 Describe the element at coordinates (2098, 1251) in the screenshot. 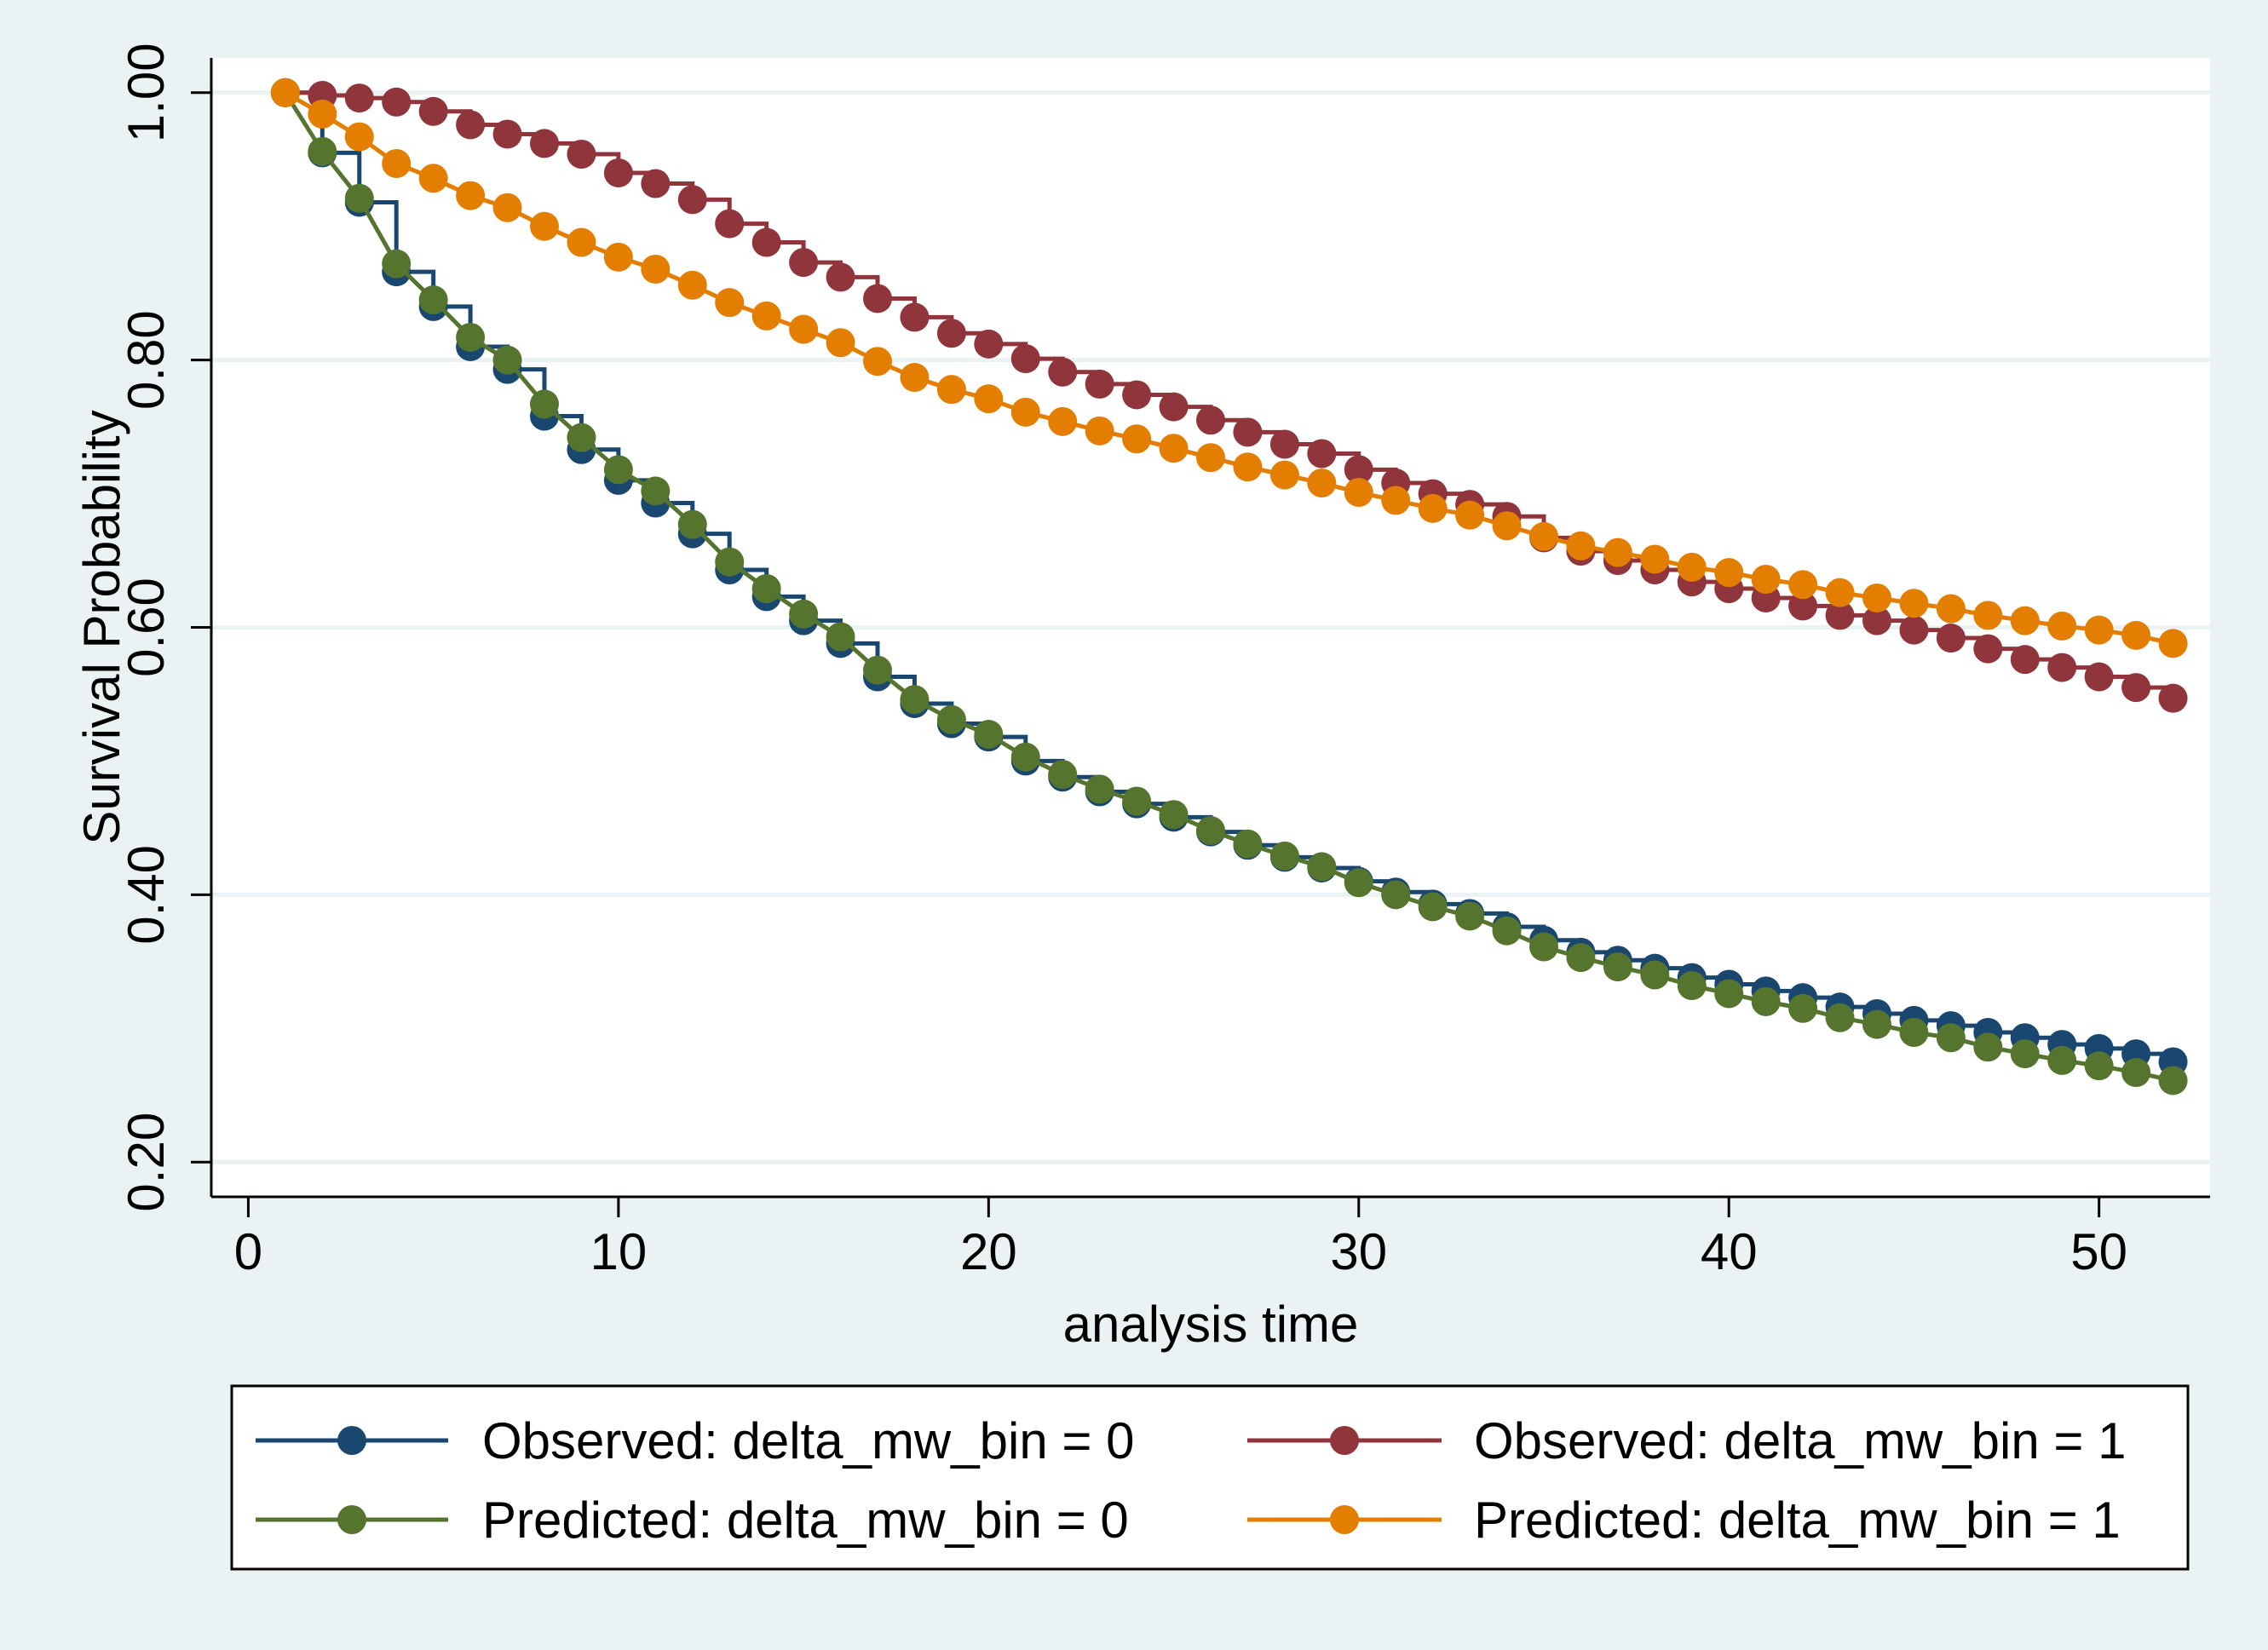

I see `x-tick-label: 50` at that location.